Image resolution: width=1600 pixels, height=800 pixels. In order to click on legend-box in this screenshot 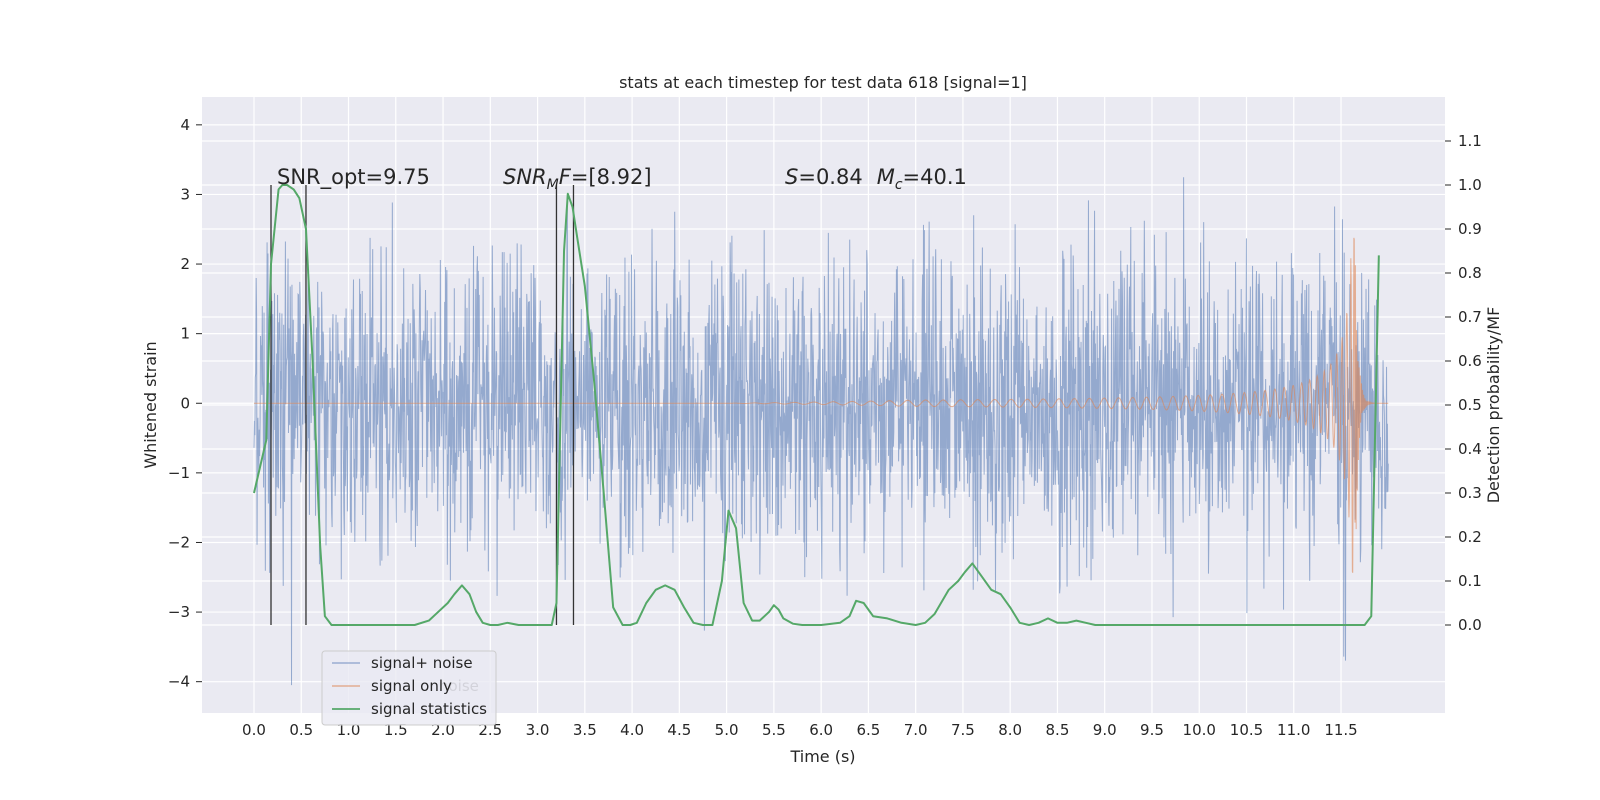, I will do `click(409, 688)`.